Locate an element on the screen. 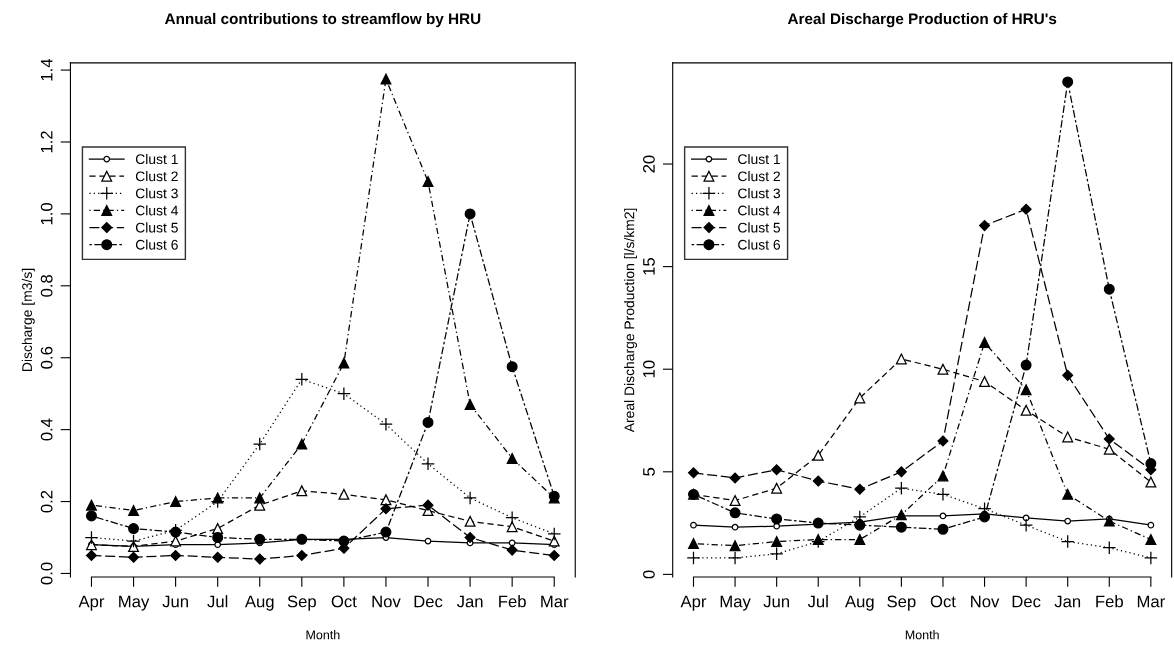  y-tick-label: 0.8 is located at coordinates (46, 285).